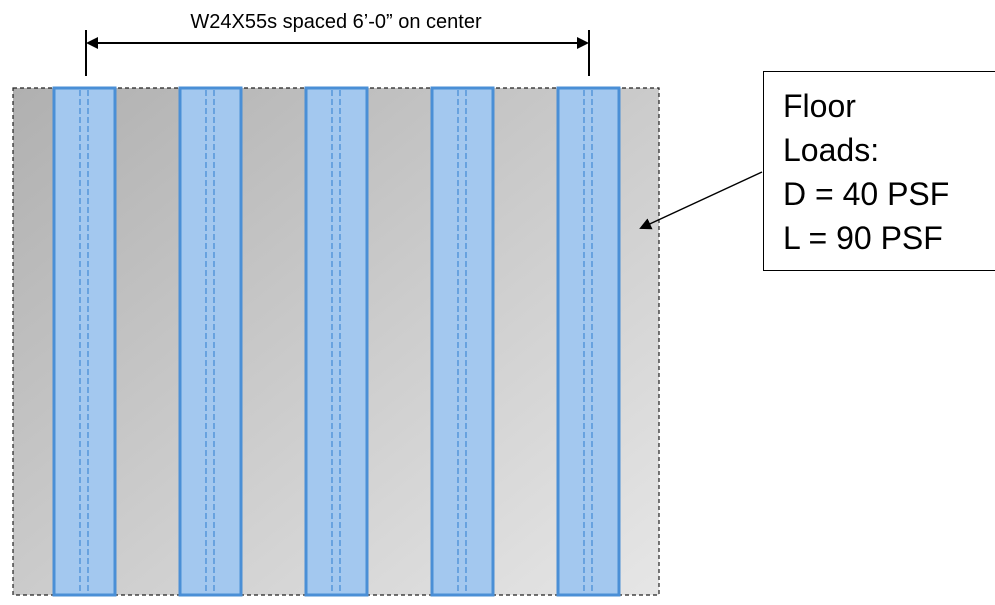 This screenshot has width=995, height=605. I want to click on dimension-label: W24X55s spaced 6’-0” on center, so click(336, 22).